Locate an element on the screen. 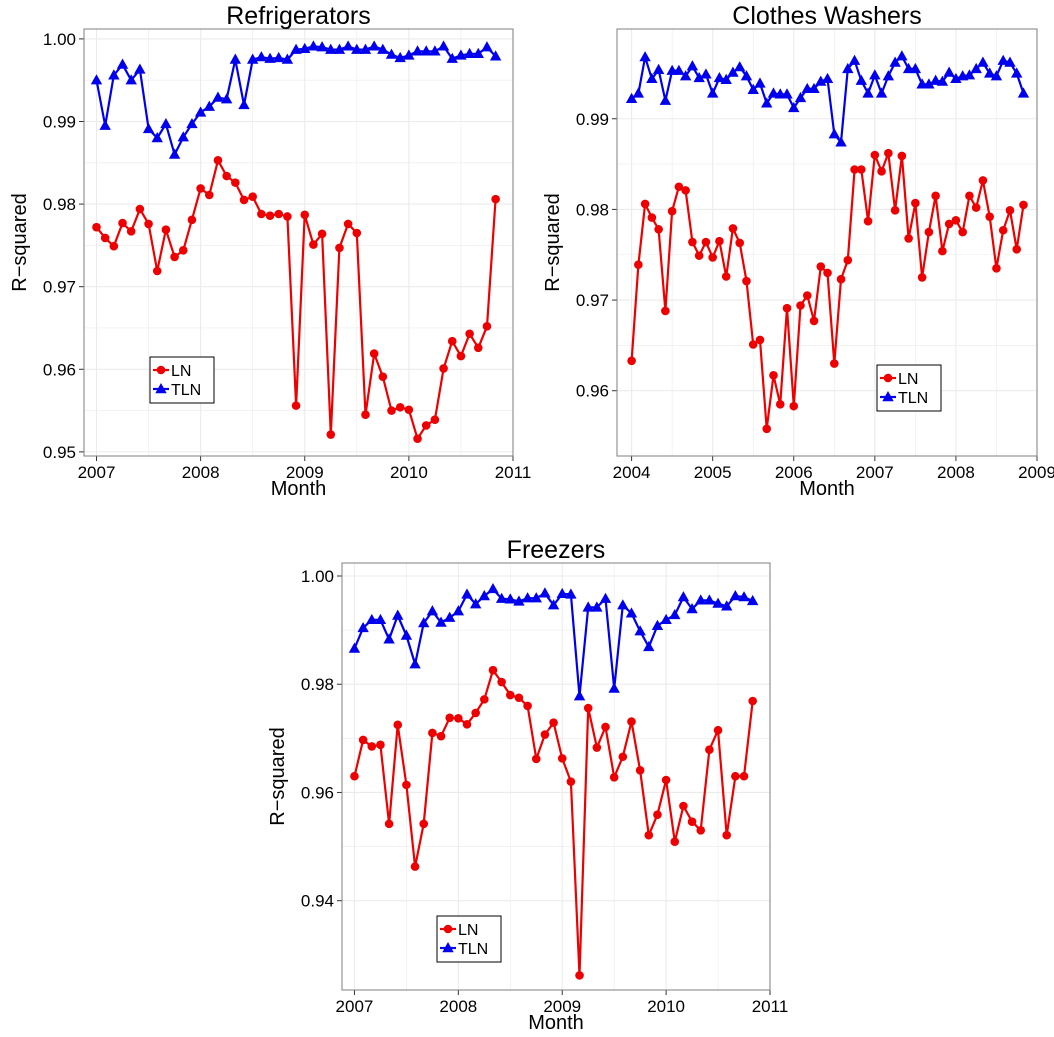 This screenshot has width=1054, height=1037. x-tick-label: 2008 is located at coordinates (458, 1006).